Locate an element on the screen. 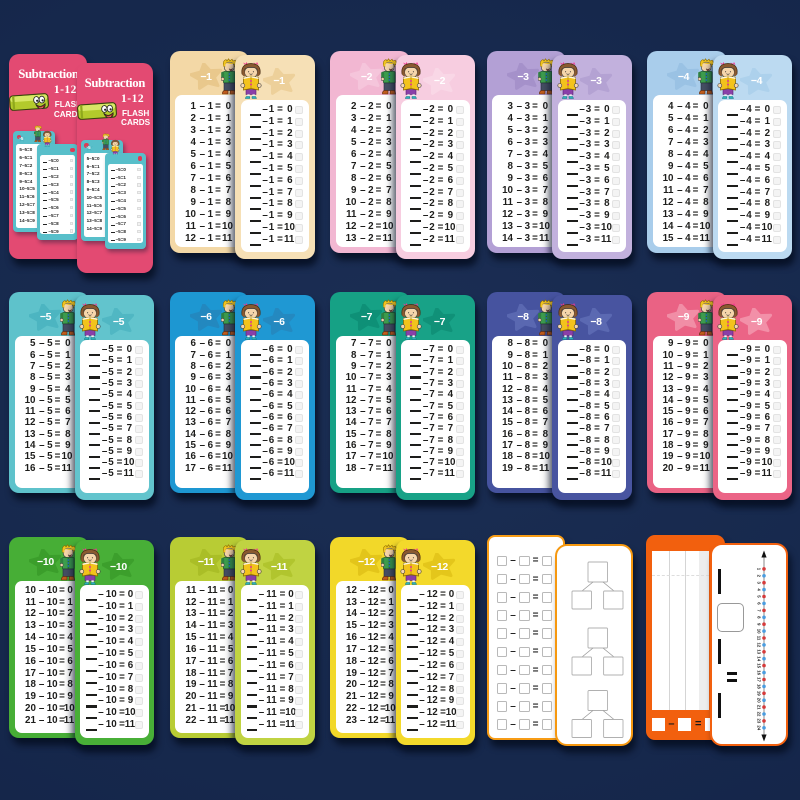 The width and height of the screenshot is (800, 800). svg-text: 12 is located at coordinates (758, 644).